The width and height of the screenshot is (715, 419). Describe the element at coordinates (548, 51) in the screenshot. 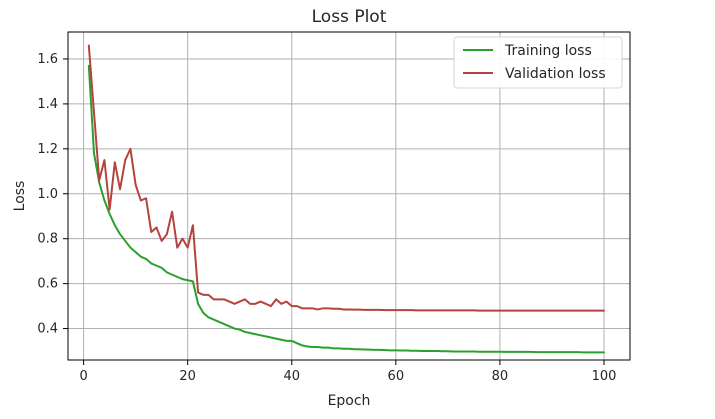

I see `legend-training-label: Training loss` at that location.